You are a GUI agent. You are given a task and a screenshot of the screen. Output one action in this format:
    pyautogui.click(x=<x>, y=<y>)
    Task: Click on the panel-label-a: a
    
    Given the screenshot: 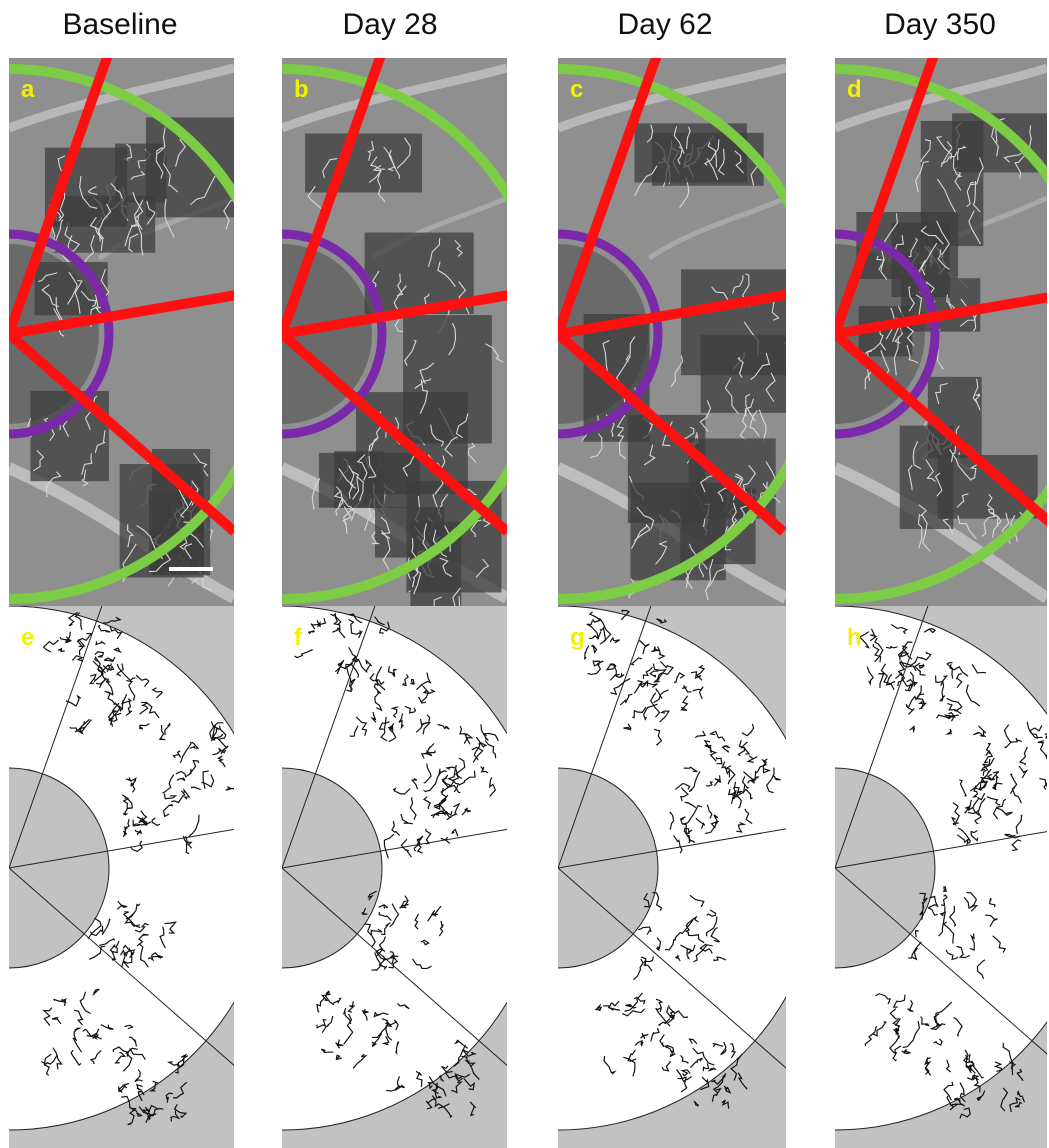 What is the action you would take?
    pyautogui.click(x=28, y=89)
    